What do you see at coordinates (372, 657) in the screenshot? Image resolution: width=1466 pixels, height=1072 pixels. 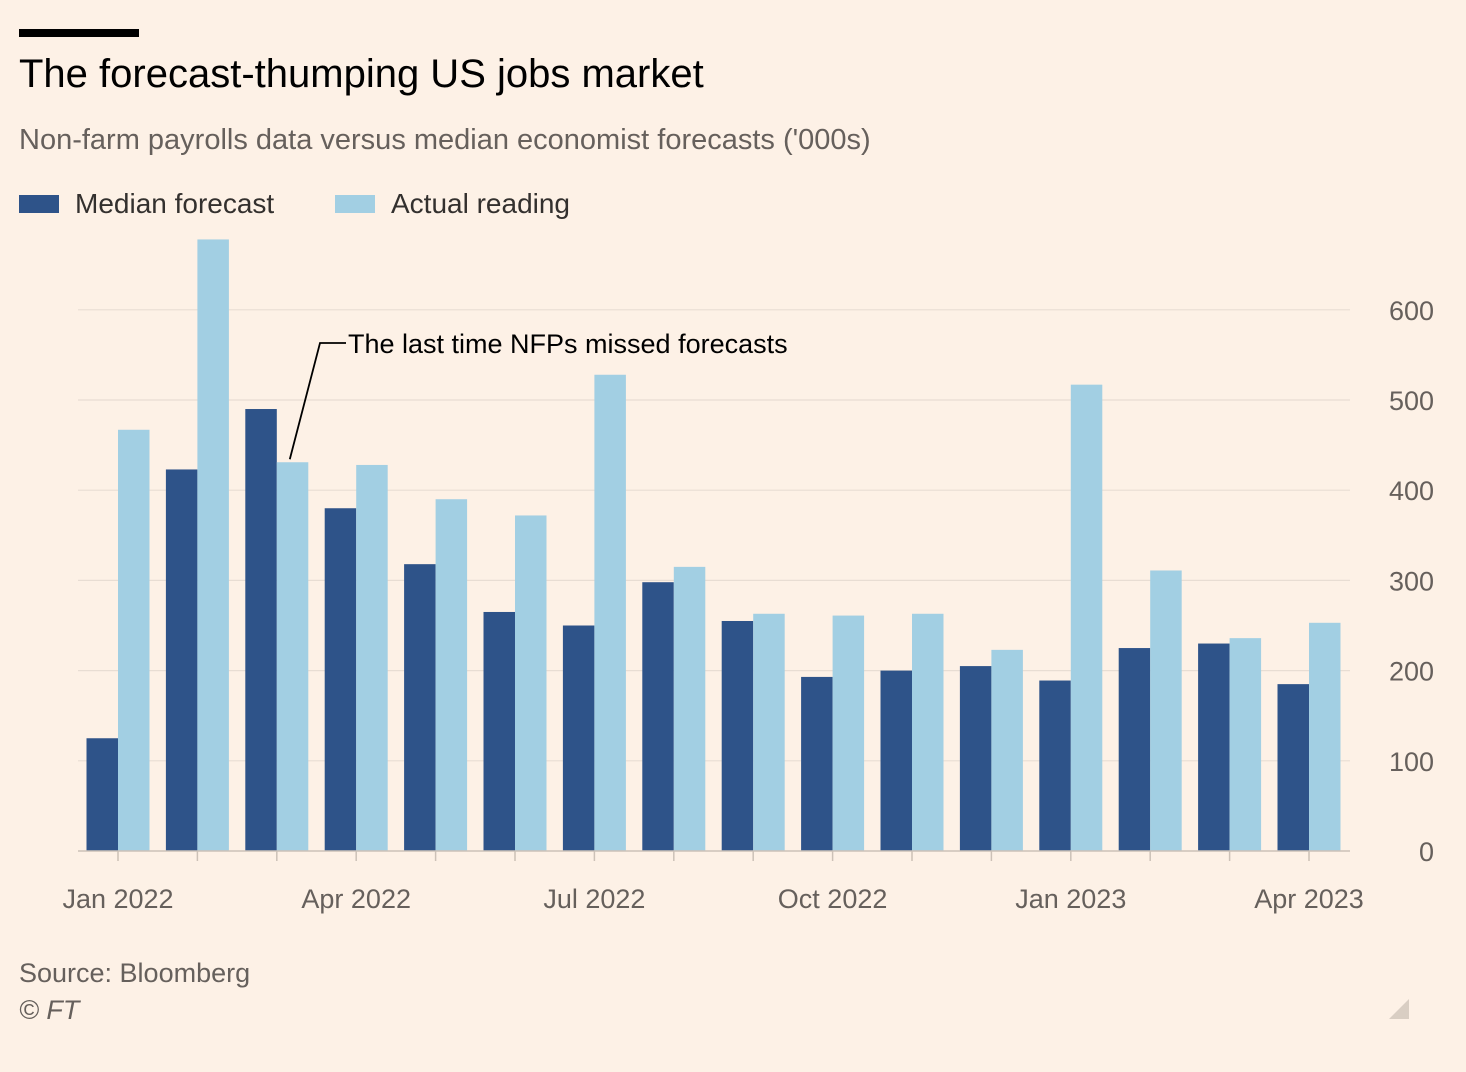 I see `bar-actual-reading-apr-2022` at bounding box center [372, 657].